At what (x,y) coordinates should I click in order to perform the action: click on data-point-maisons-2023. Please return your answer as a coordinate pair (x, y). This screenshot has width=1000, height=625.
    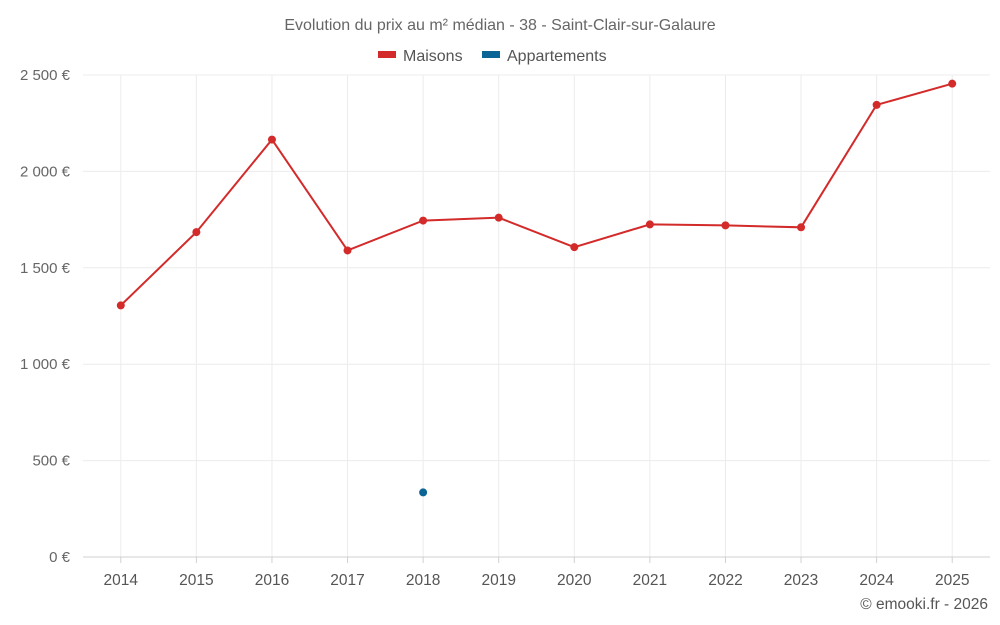
    Looking at the image, I should click on (801, 227).